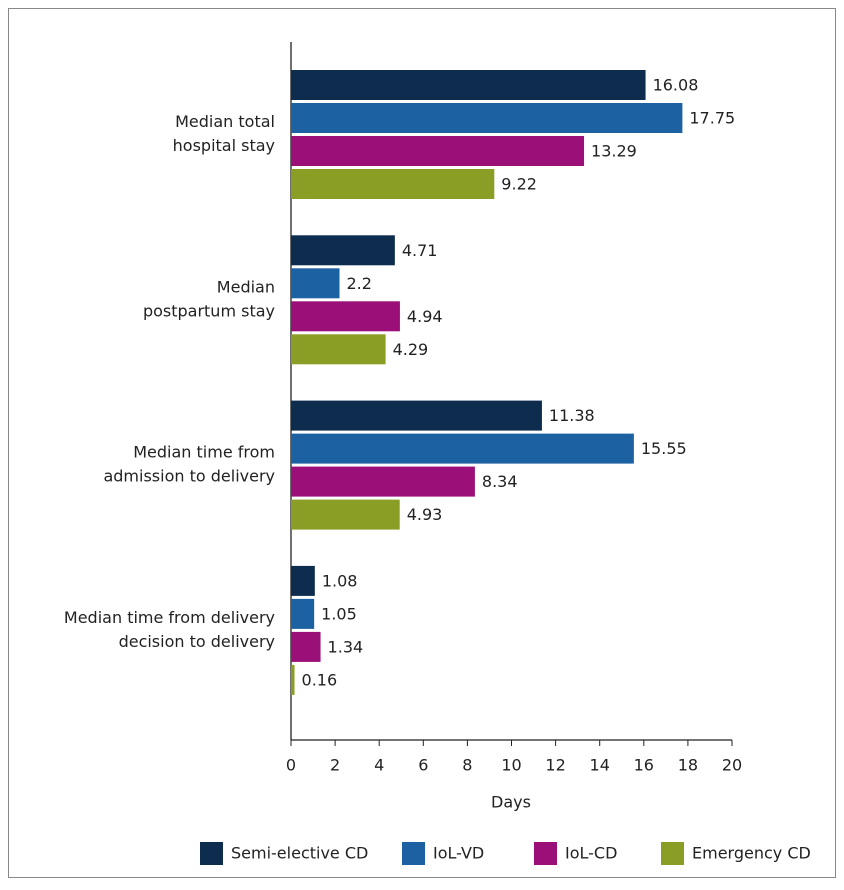 The width and height of the screenshot is (844, 890). What do you see at coordinates (291, 765) in the screenshot?
I see `x-tick-label: 0` at bounding box center [291, 765].